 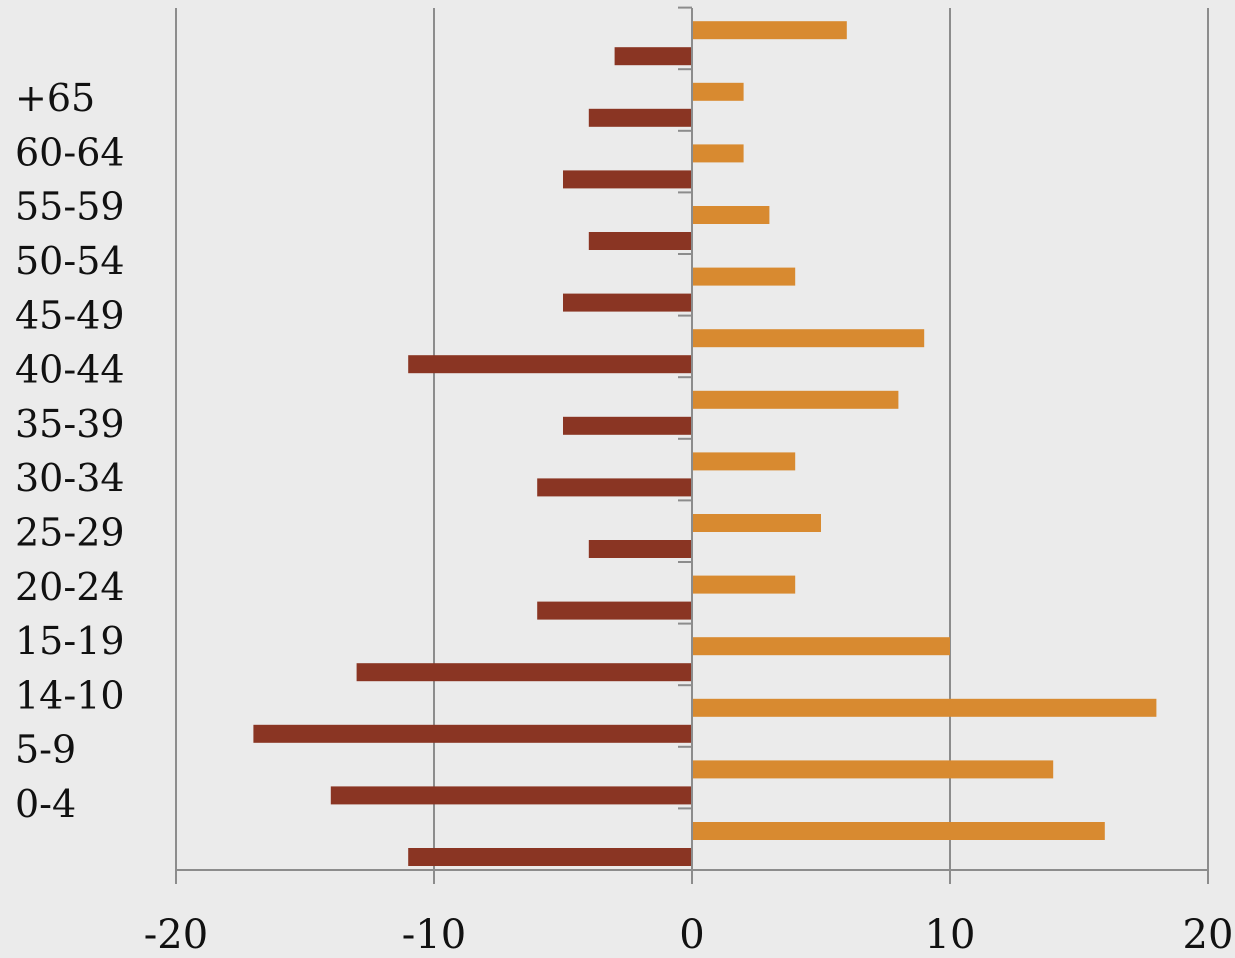 What do you see at coordinates (70, 261) in the screenshot?
I see `y-category-label: 50-54` at bounding box center [70, 261].